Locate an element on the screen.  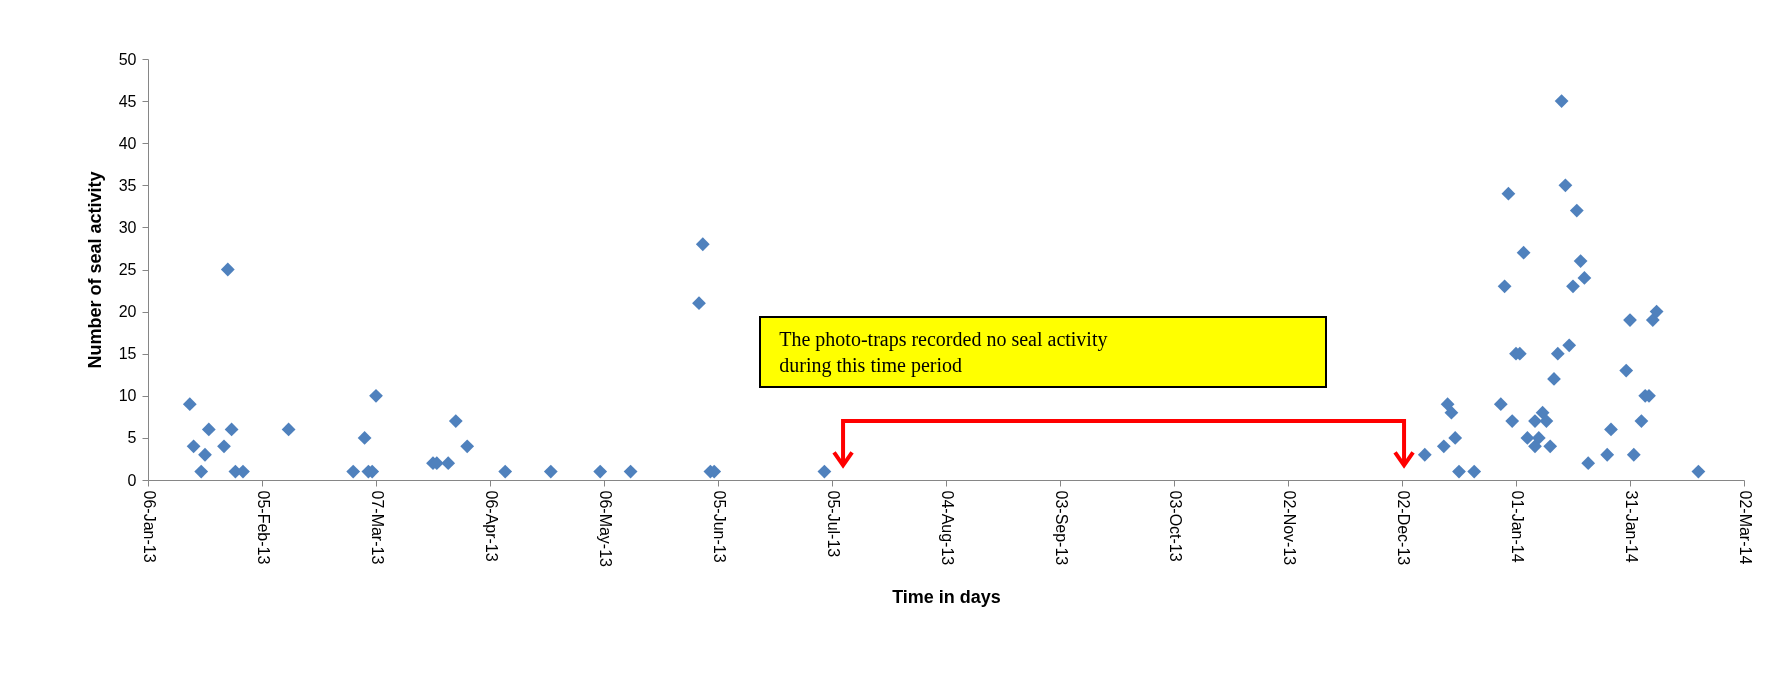
y-tick-label: 25 is located at coordinates (127, 269).